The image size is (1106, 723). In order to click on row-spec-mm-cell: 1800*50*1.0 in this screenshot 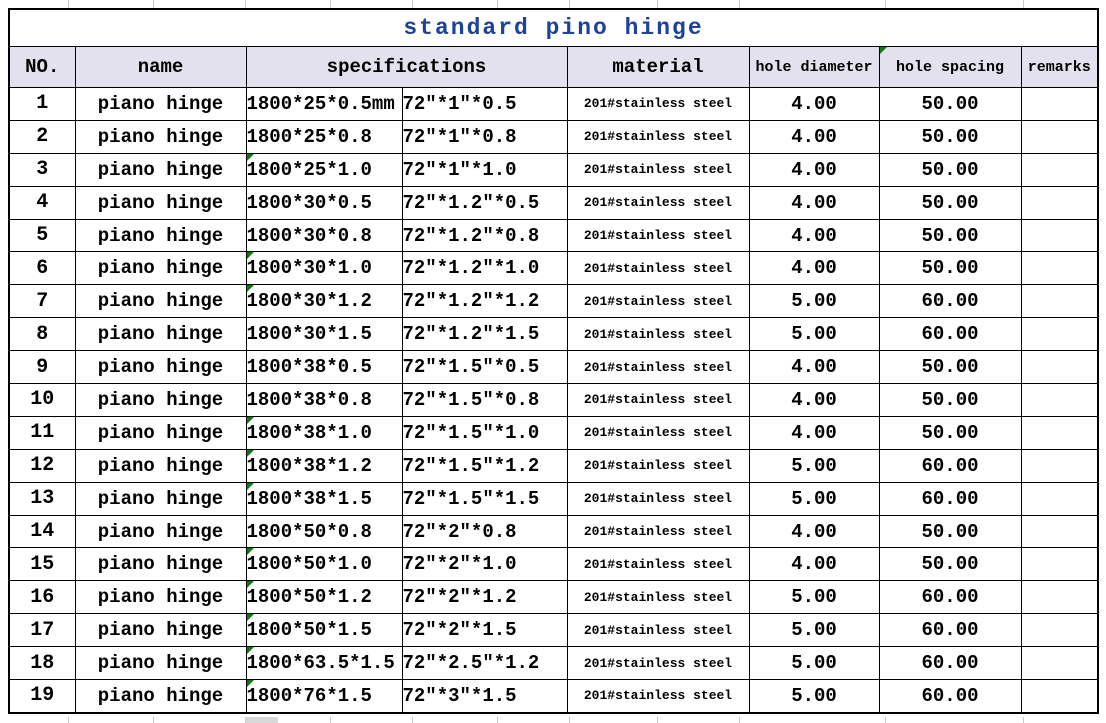, I will do `click(324, 564)`.